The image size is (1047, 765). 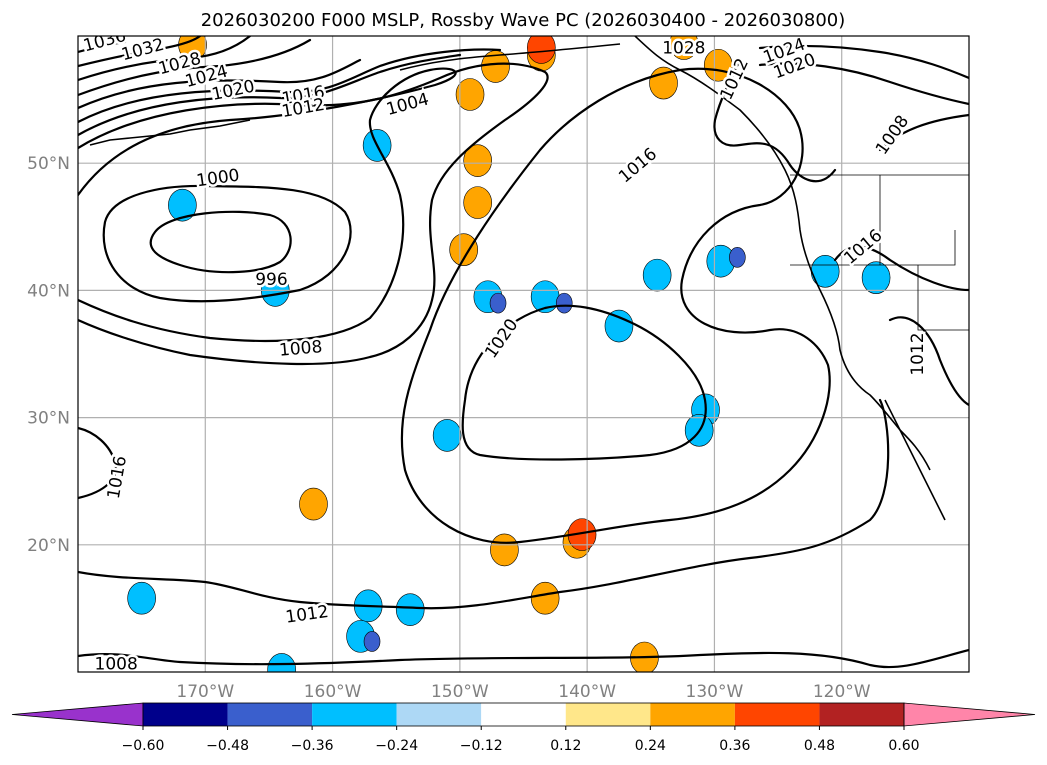 What do you see at coordinates (775, 120) in the screenshot?
I see `isobar-1012-north-coast` at bounding box center [775, 120].